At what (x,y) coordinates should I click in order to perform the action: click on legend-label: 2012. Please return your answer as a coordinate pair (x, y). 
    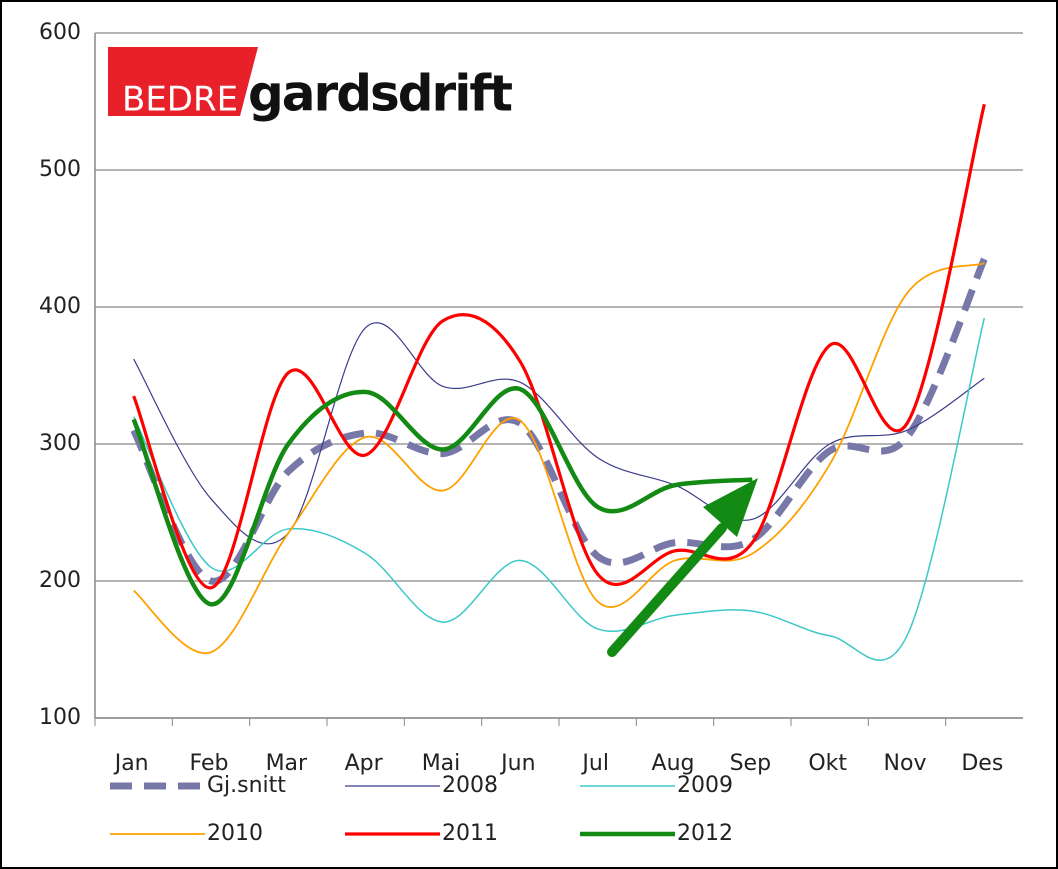
    Looking at the image, I should click on (705, 833).